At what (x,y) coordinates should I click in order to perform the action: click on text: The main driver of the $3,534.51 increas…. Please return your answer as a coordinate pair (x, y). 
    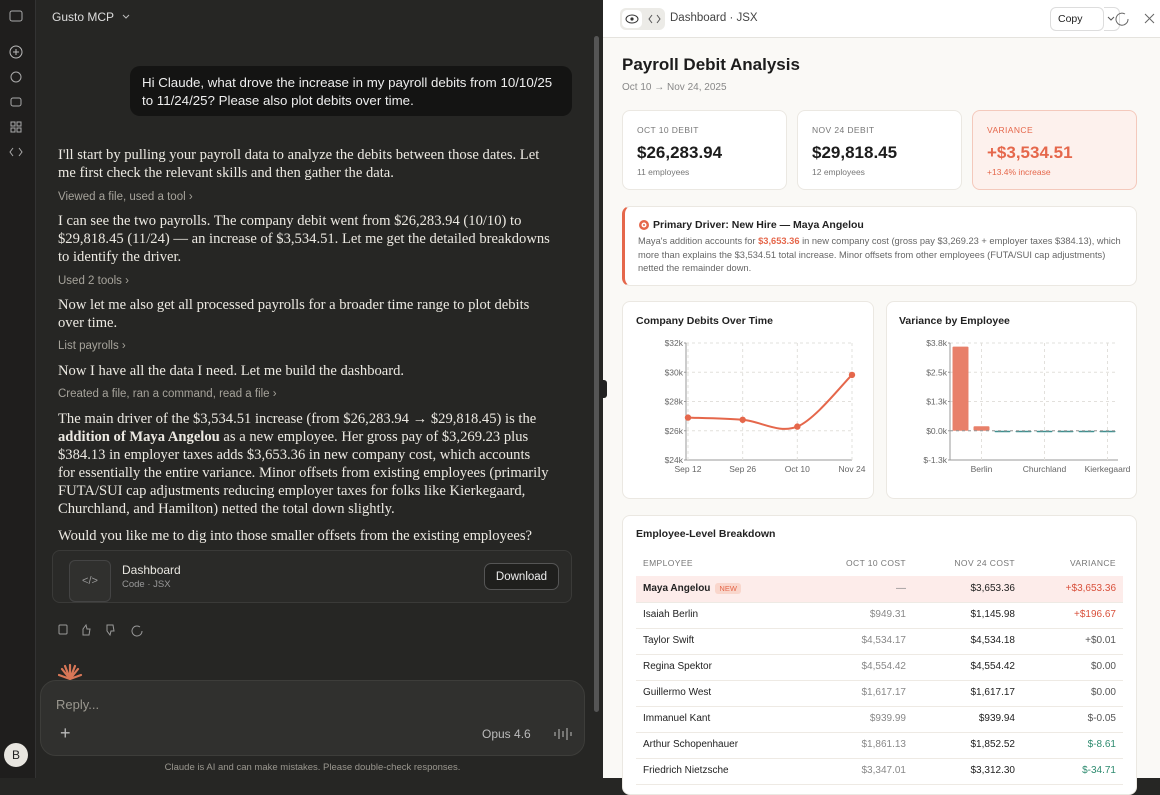
    Looking at the image, I should click on (297, 419).